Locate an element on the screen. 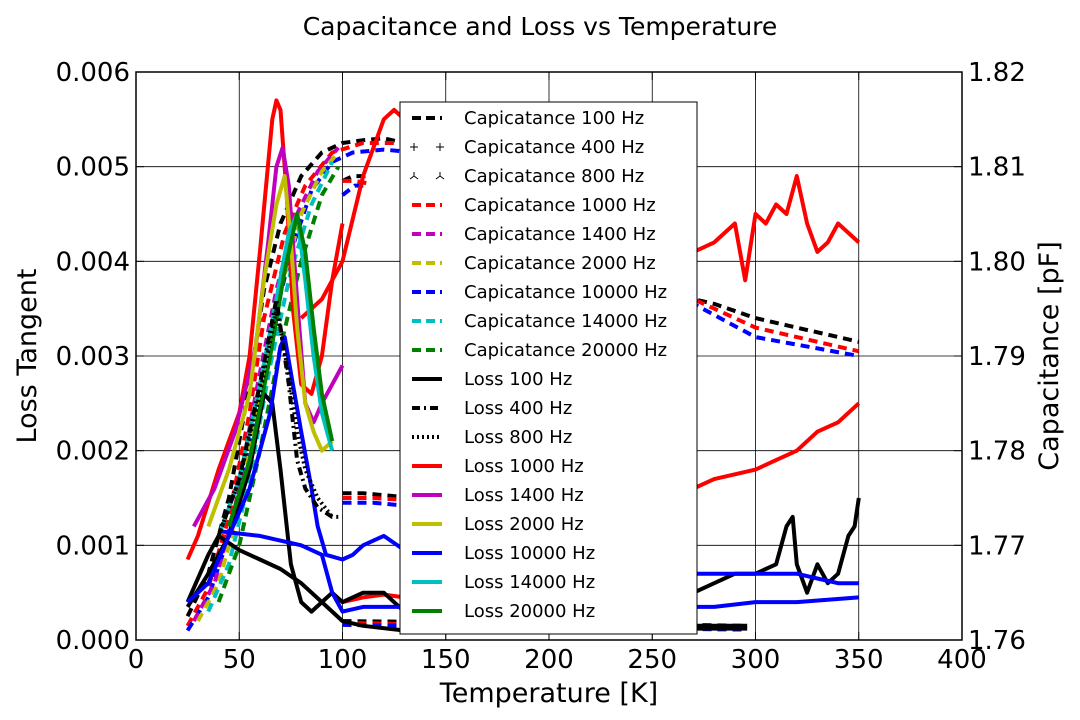 This screenshot has height=720, width=1080. legend-label: Loss 10000 Hz is located at coordinates (529, 553).